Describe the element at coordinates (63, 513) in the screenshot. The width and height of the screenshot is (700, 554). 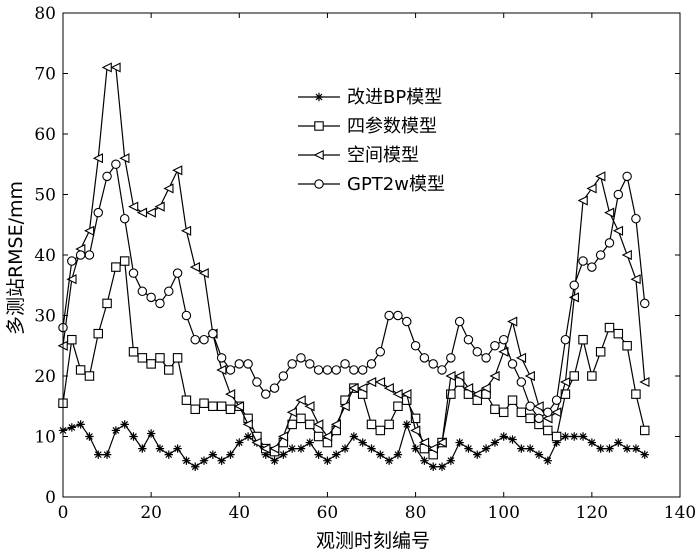
I see `x-tick-label: 0` at that location.